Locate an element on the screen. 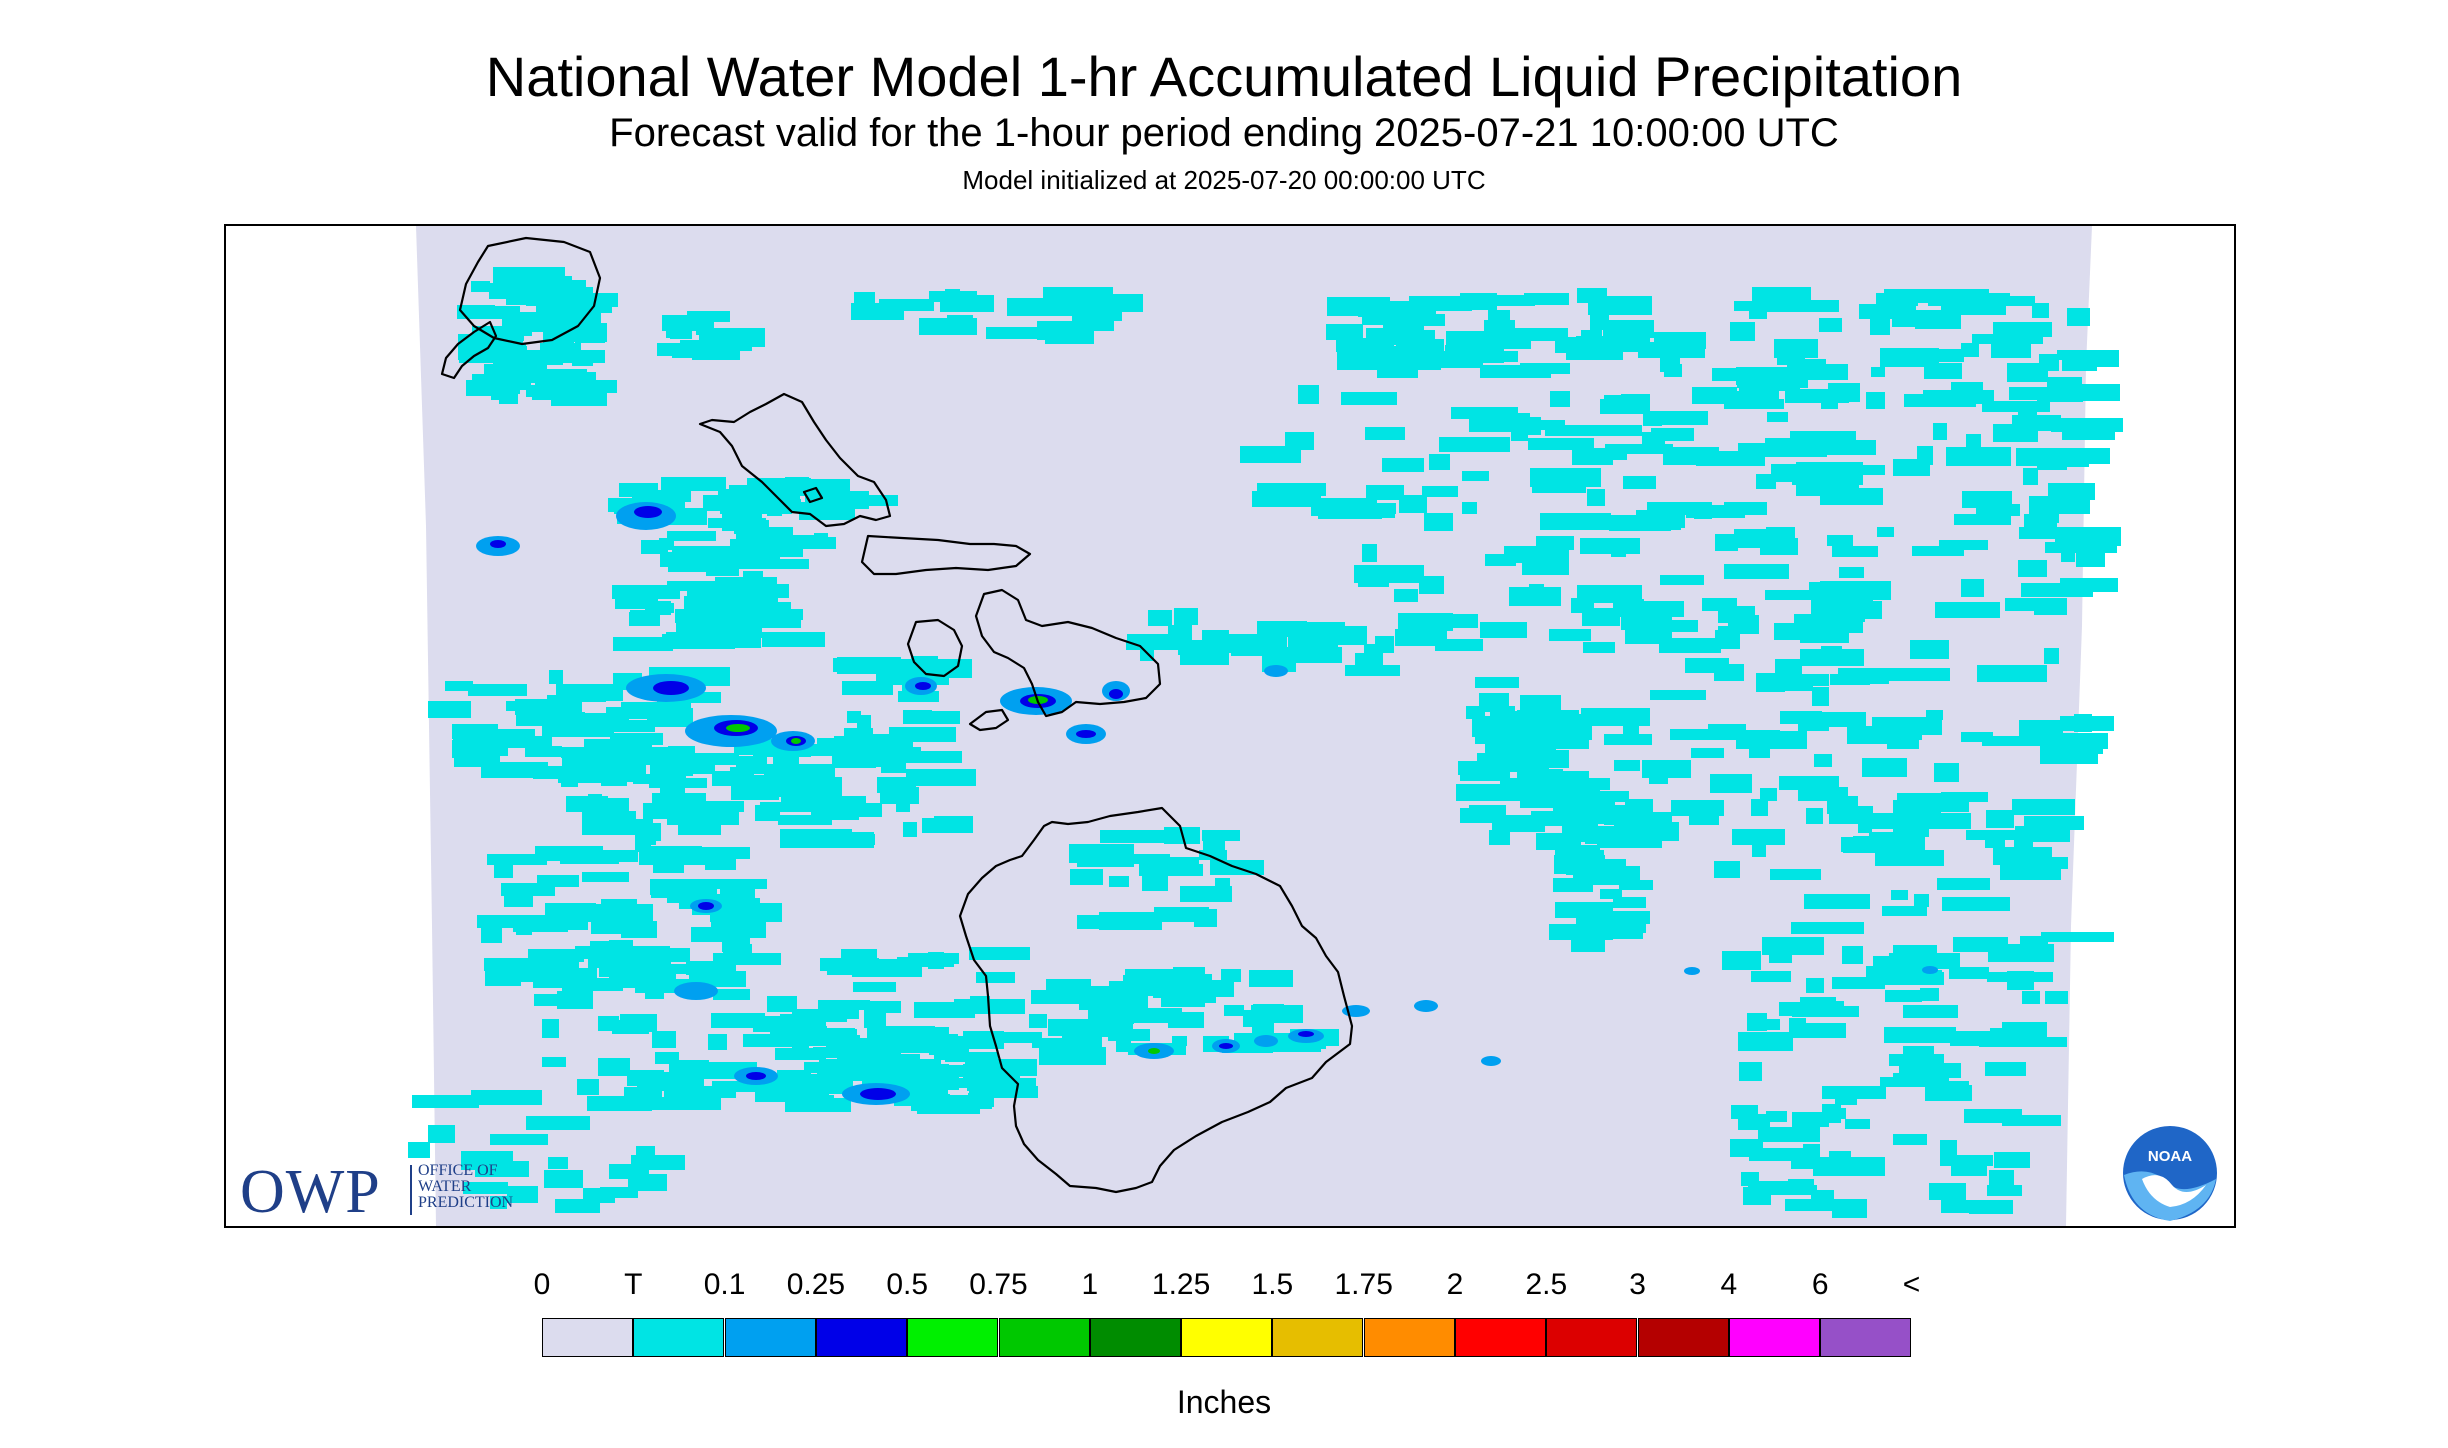  legend-units: Inches is located at coordinates (1224, 1402).